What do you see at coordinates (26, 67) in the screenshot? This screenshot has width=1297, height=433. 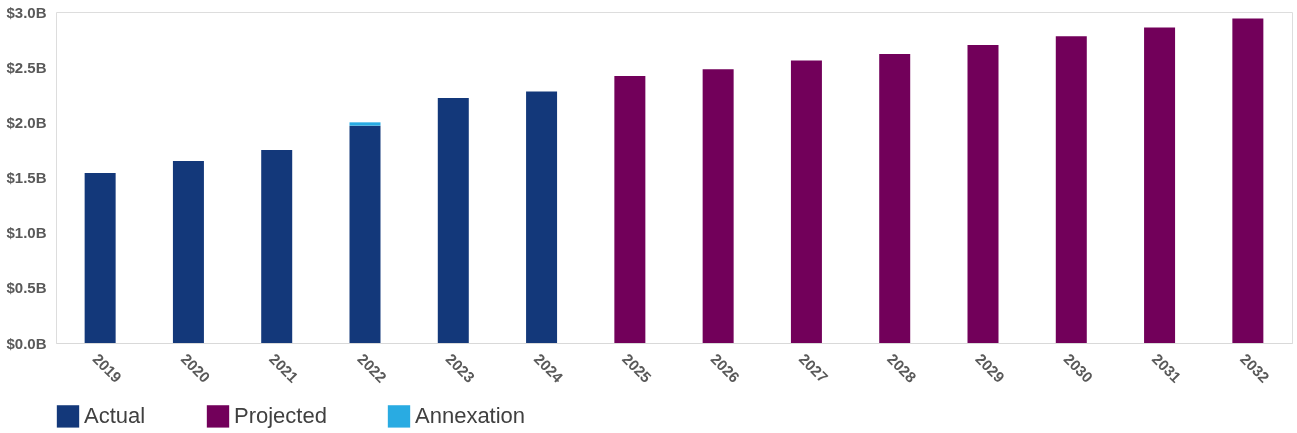 I see `y-tick-label: $2.5B` at bounding box center [26, 67].